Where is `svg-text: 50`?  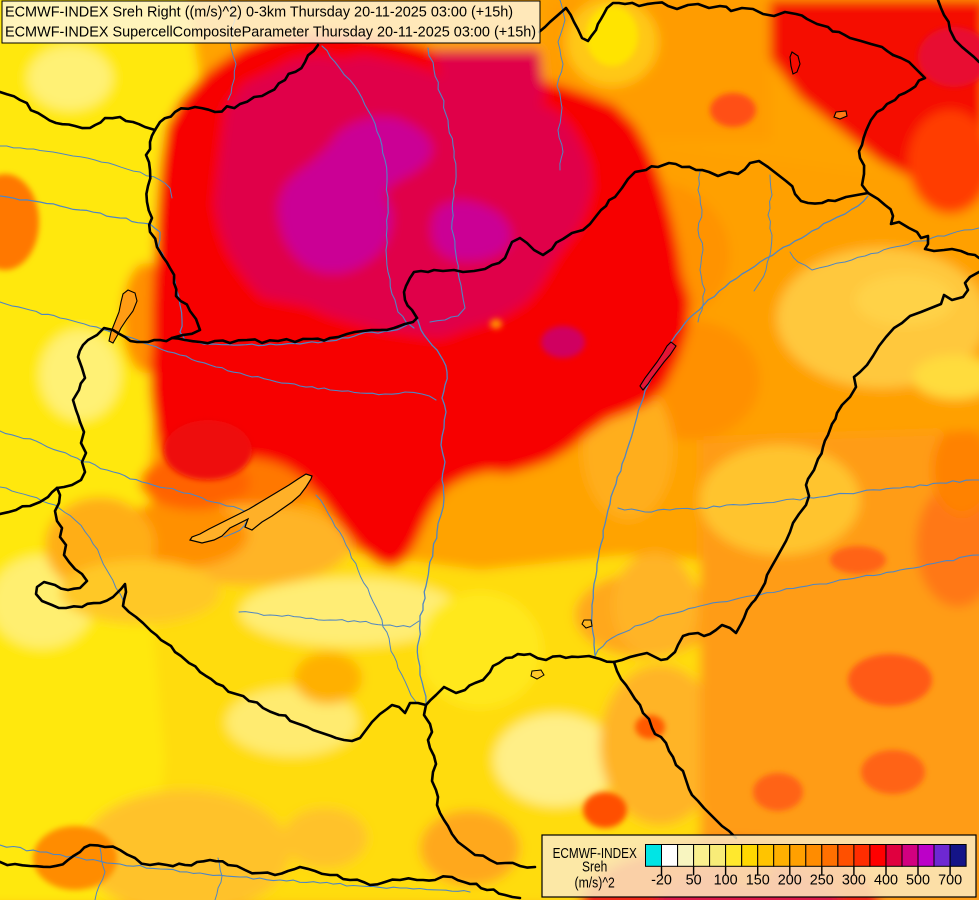
svg-text: 50 is located at coordinates (694, 881).